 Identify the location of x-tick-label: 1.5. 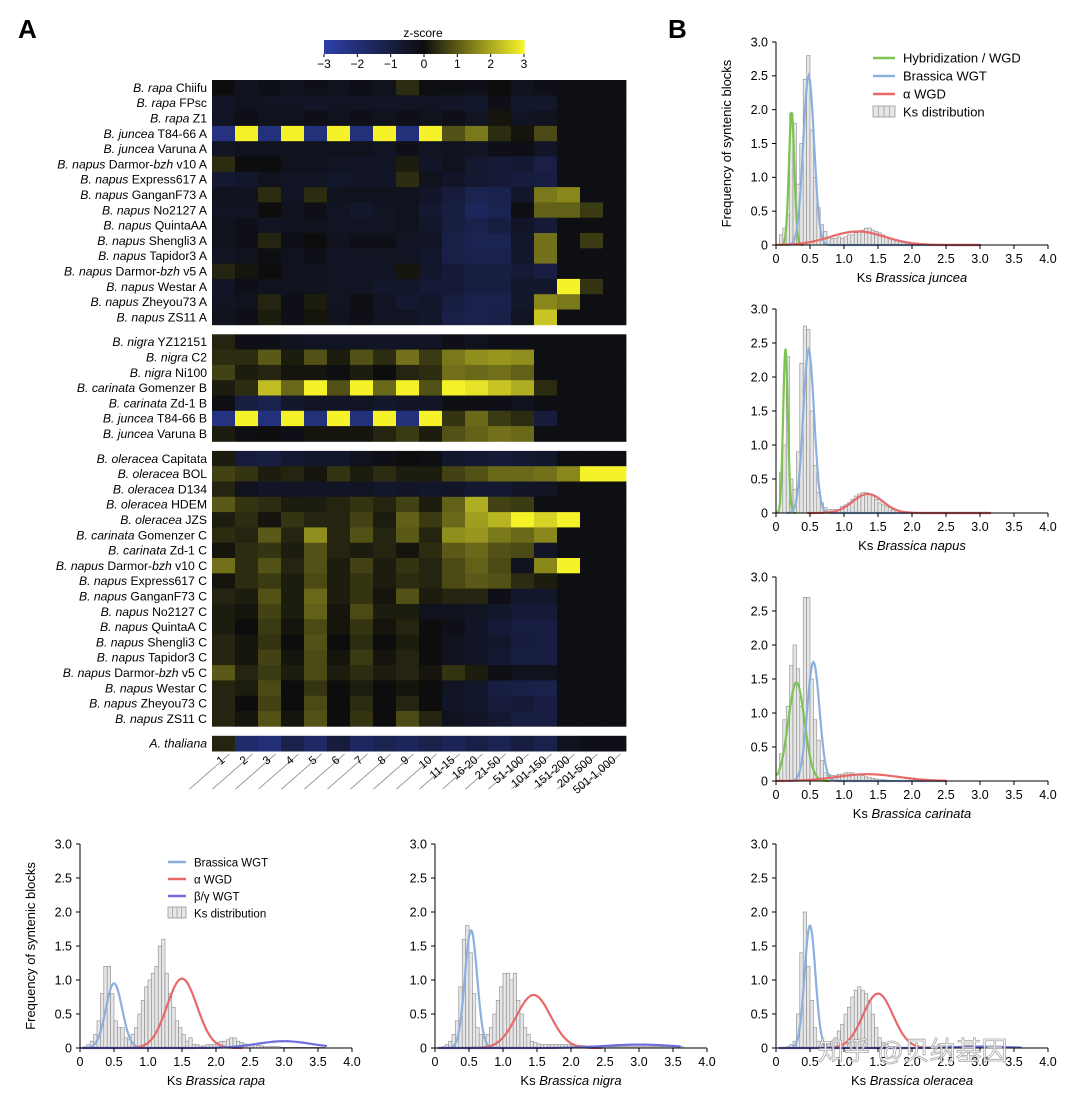
(181, 1062).